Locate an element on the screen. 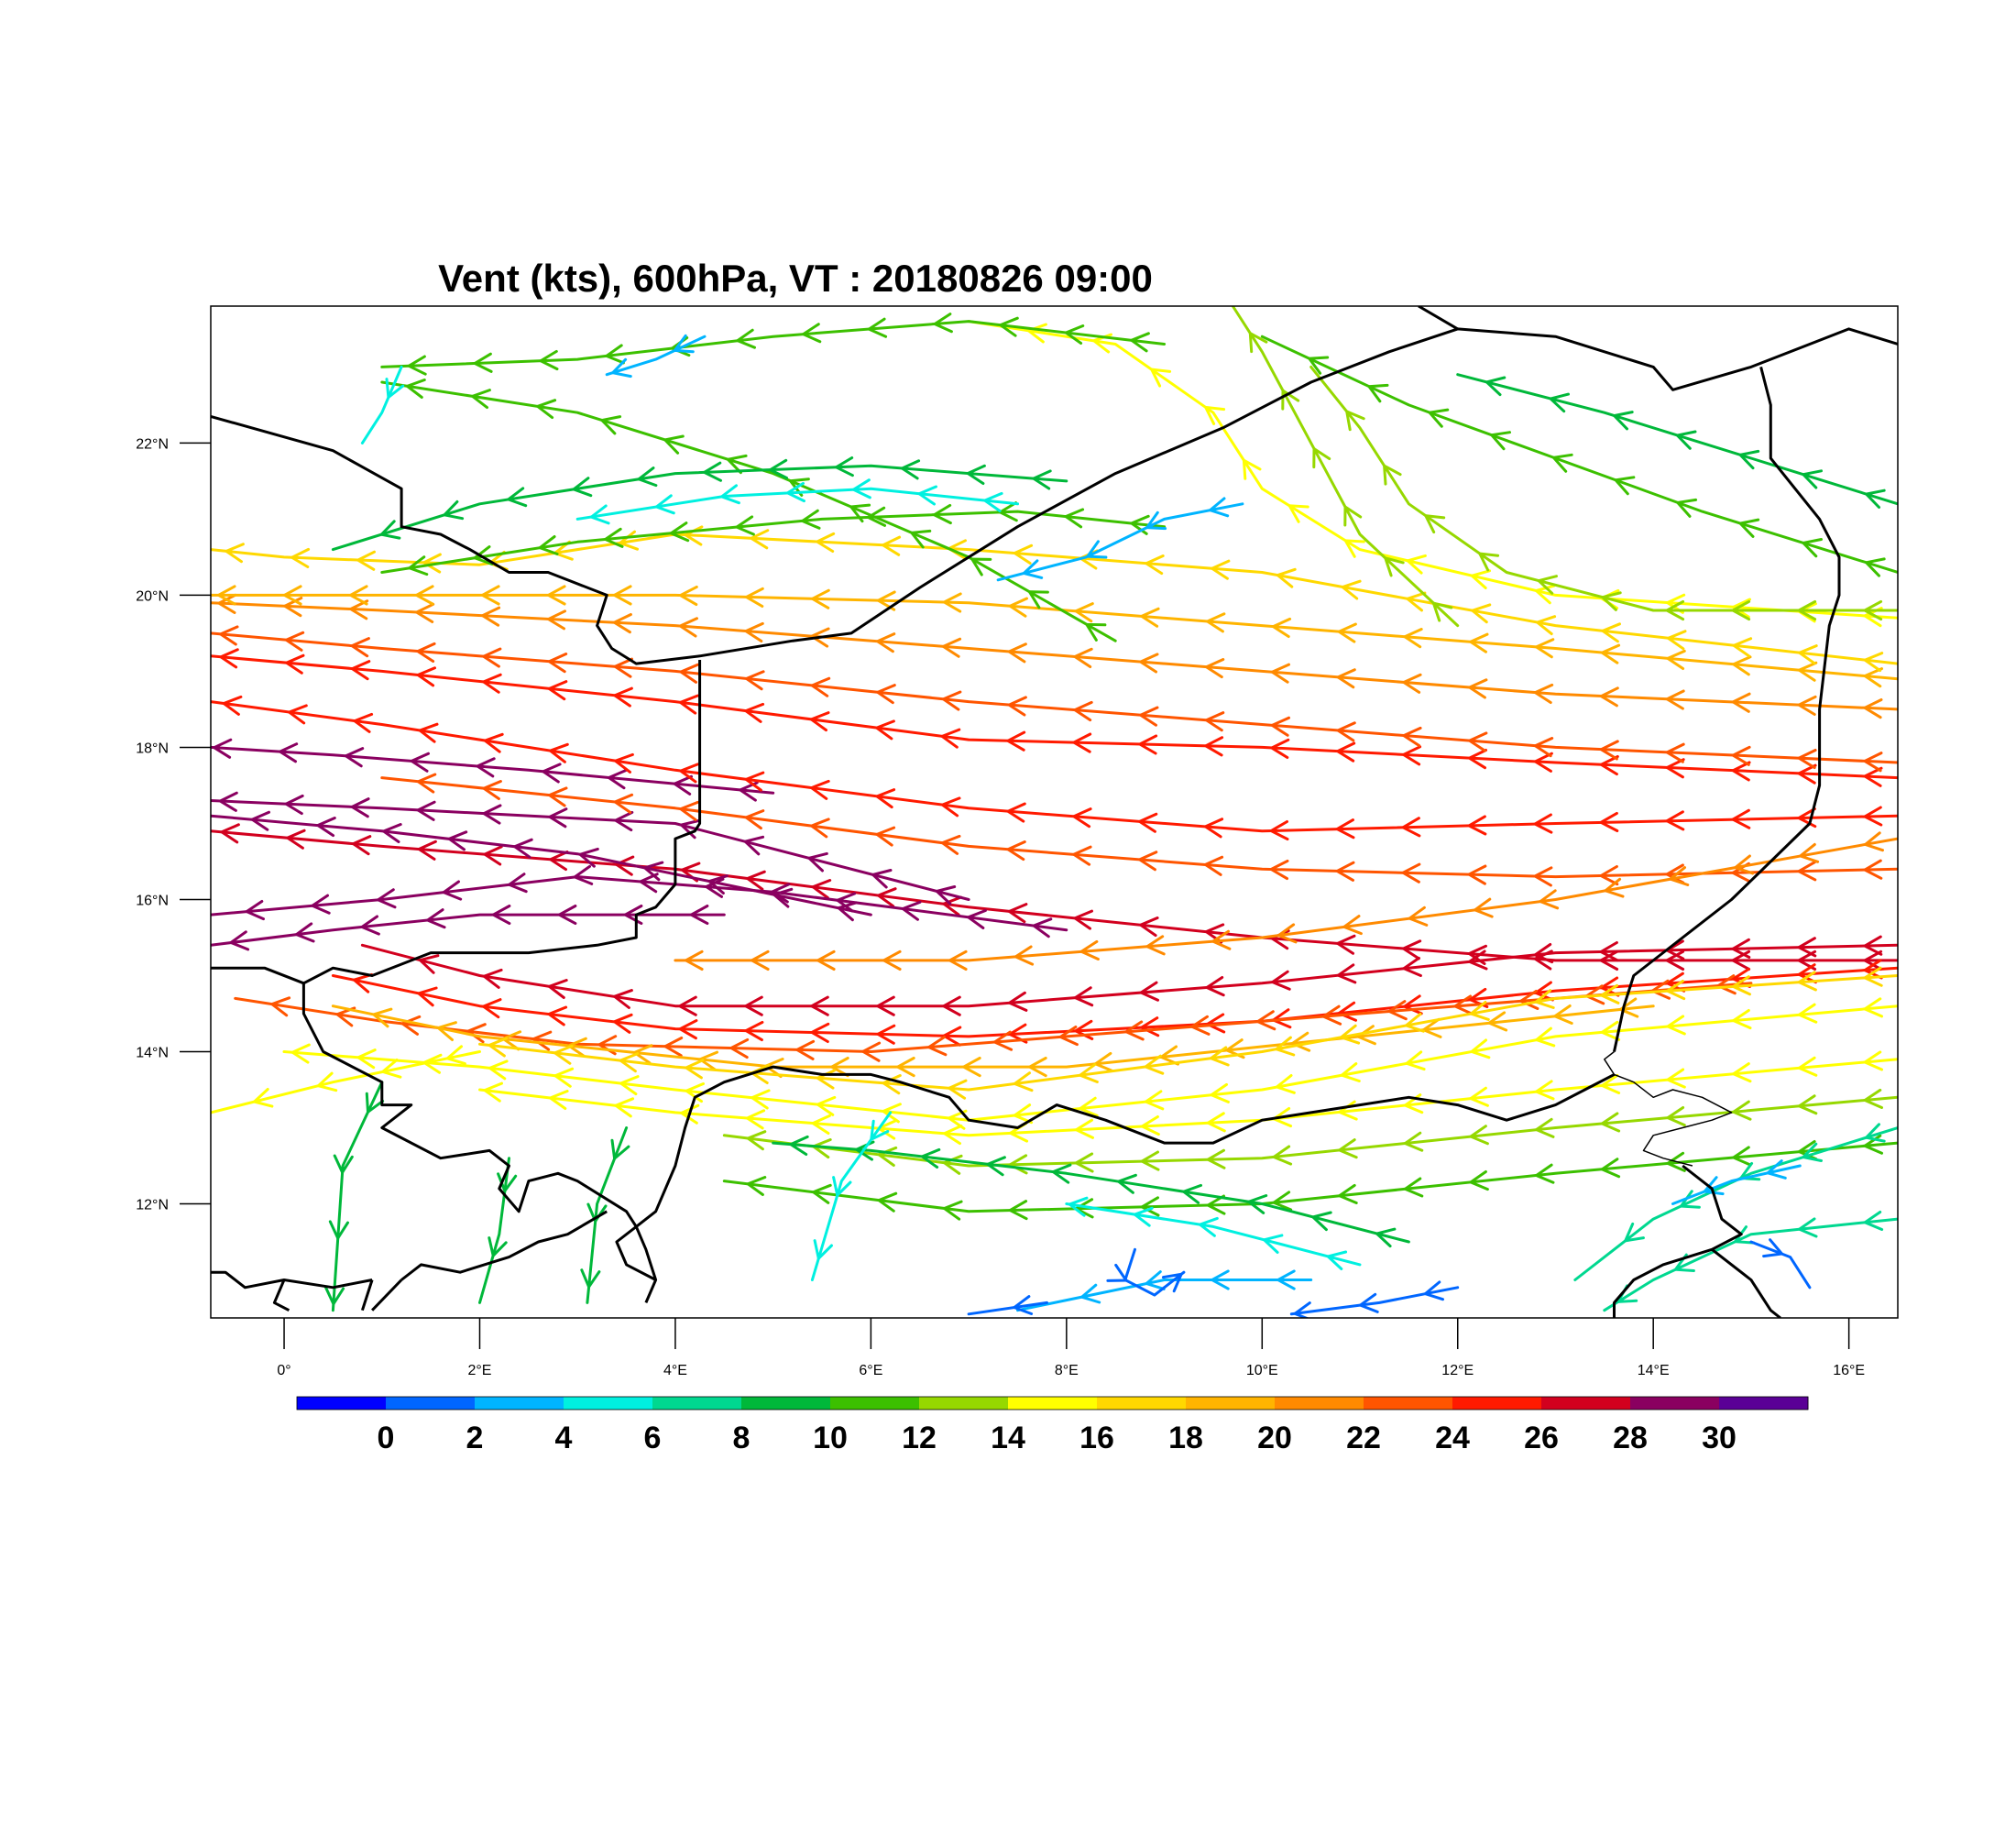  map-title: Vent (kts), 600hPa, VT : 20180826 09:00 is located at coordinates (795, 278).